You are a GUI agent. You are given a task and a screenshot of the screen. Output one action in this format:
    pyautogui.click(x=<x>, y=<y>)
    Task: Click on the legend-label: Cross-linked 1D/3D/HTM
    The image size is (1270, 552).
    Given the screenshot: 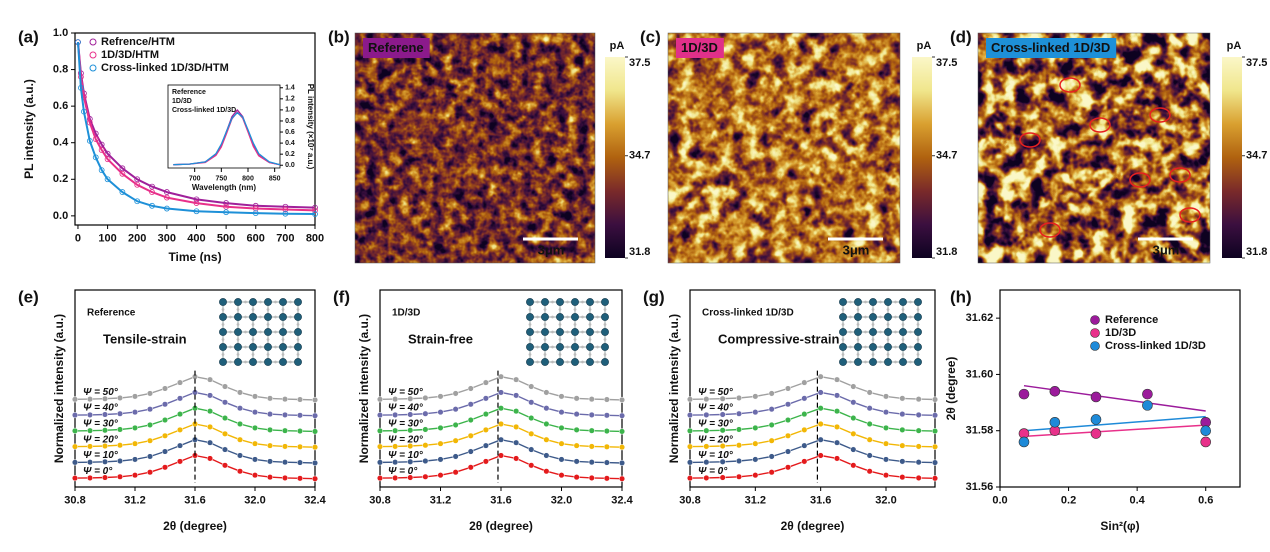 What is the action you would take?
    pyautogui.click(x=165, y=68)
    